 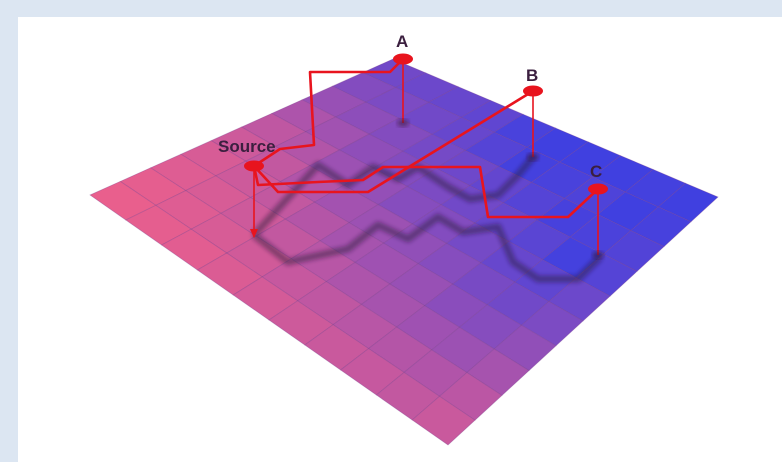 I want to click on point-c-label: C, so click(x=596, y=171).